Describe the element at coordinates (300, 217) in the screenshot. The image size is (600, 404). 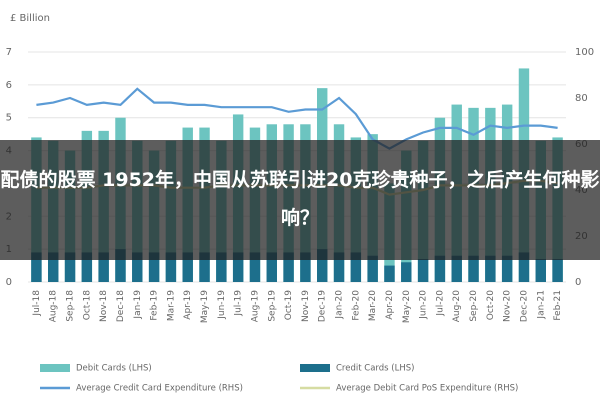
I see `banner-line: 响？` at that location.